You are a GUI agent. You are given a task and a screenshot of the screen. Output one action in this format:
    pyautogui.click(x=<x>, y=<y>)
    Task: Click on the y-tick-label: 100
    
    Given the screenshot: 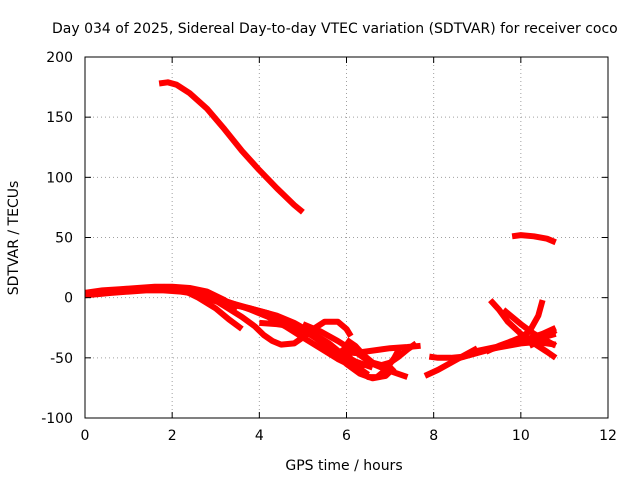 What is the action you would take?
    pyautogui.click(x=59, y=178)
    